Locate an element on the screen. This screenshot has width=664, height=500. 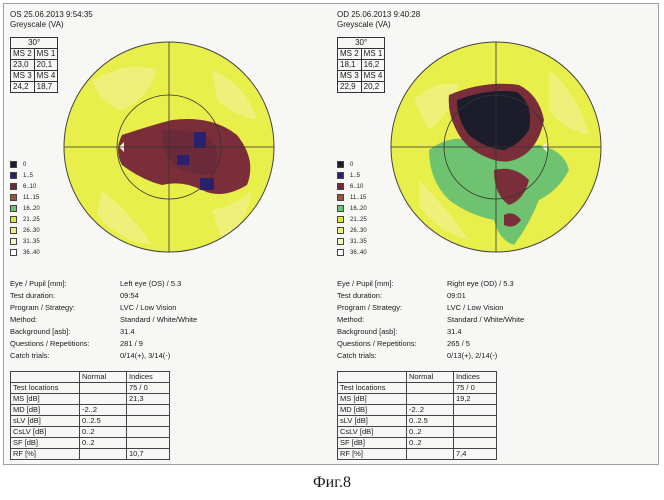
table-cell: Test locations is located at coordinates (372, 388).